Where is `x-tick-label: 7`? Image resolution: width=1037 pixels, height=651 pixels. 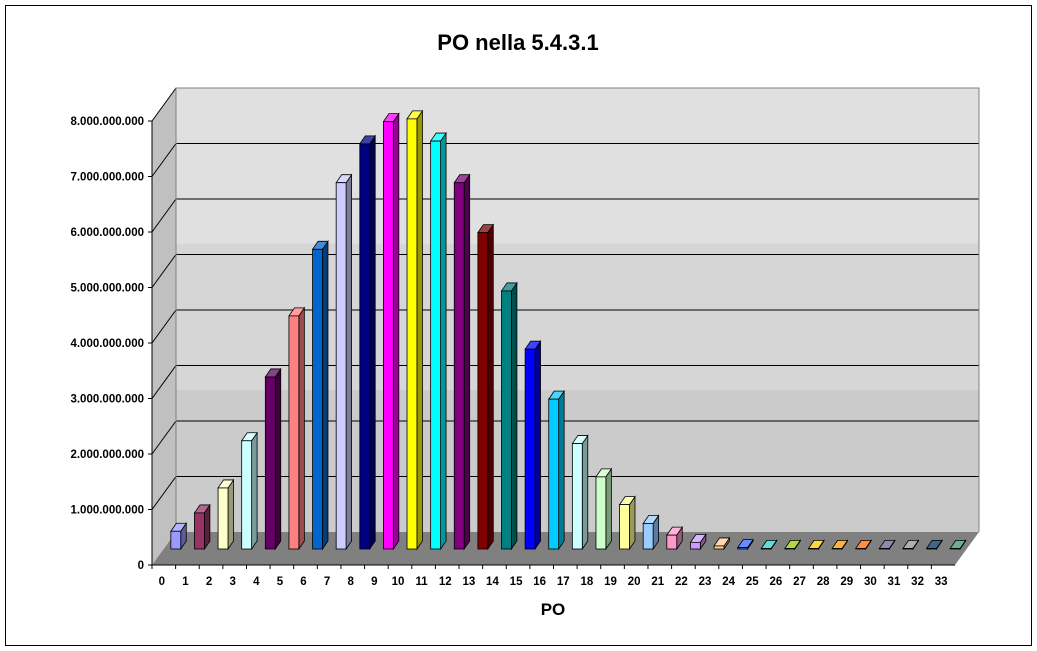
x-tick-label: 7 is located at coordinates (327, 582).